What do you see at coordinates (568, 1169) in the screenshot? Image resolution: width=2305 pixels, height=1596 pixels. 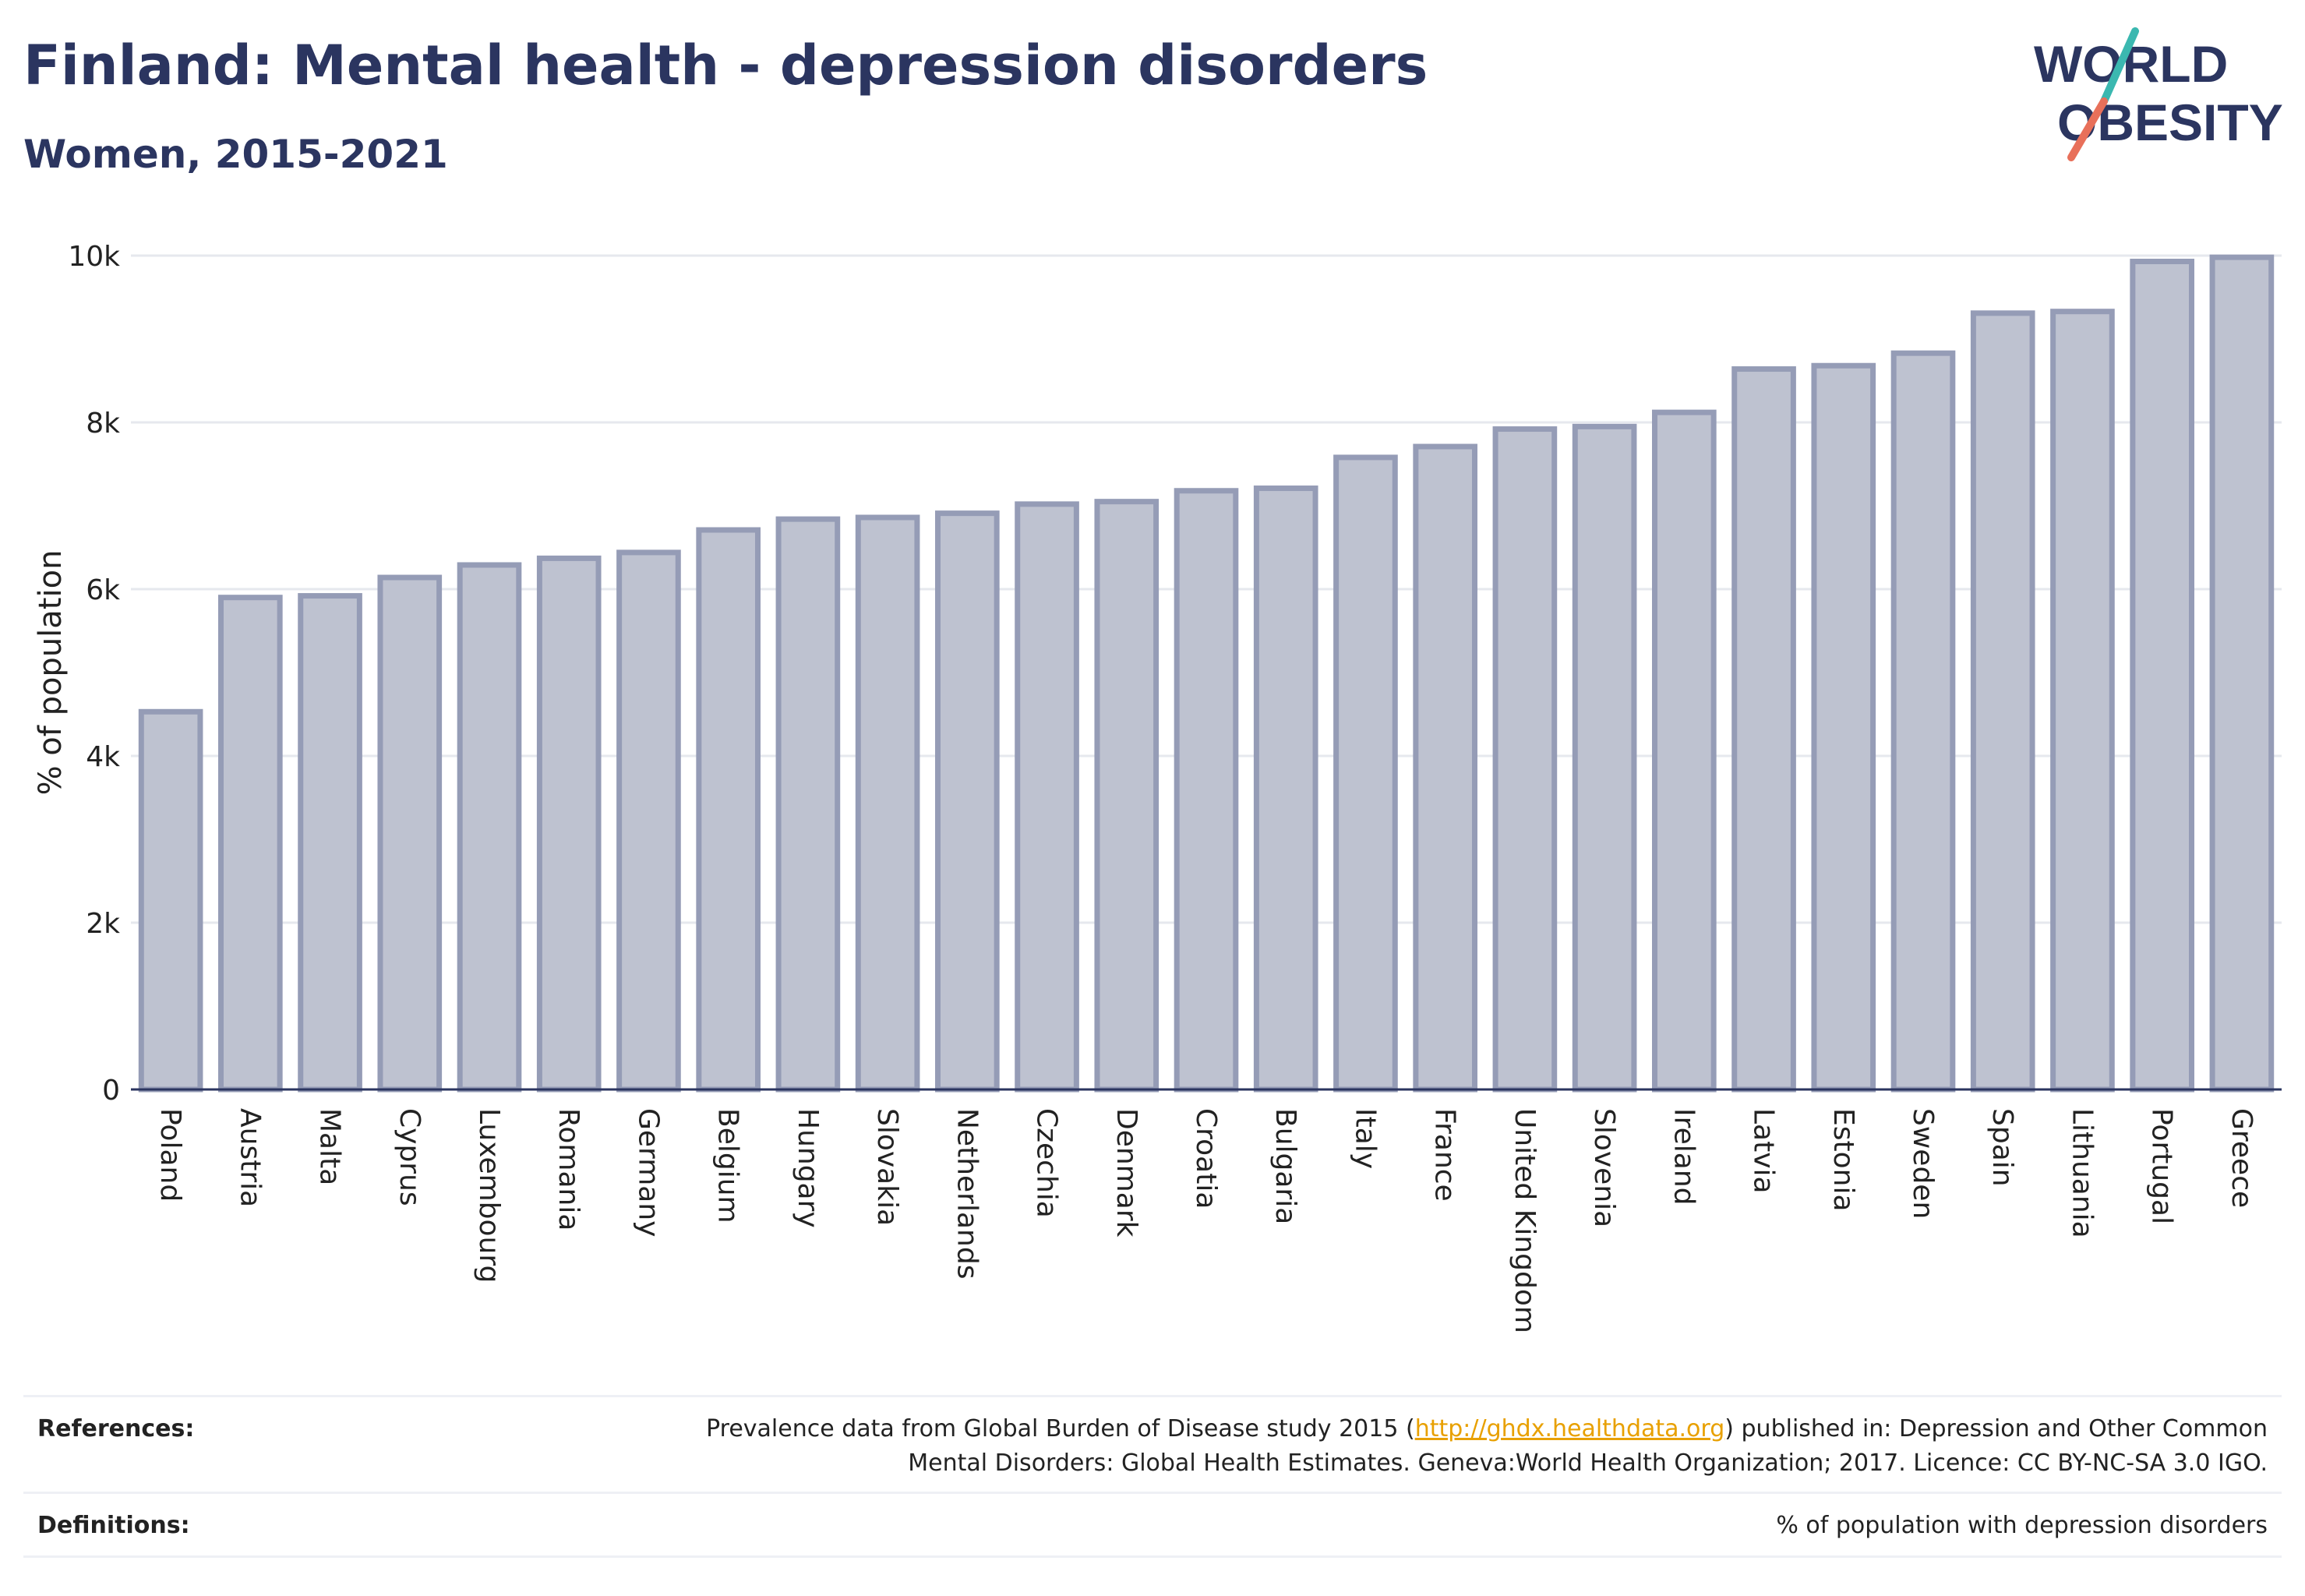 I see `x-tick-label: Romania` at bounding box center [568, 1169].